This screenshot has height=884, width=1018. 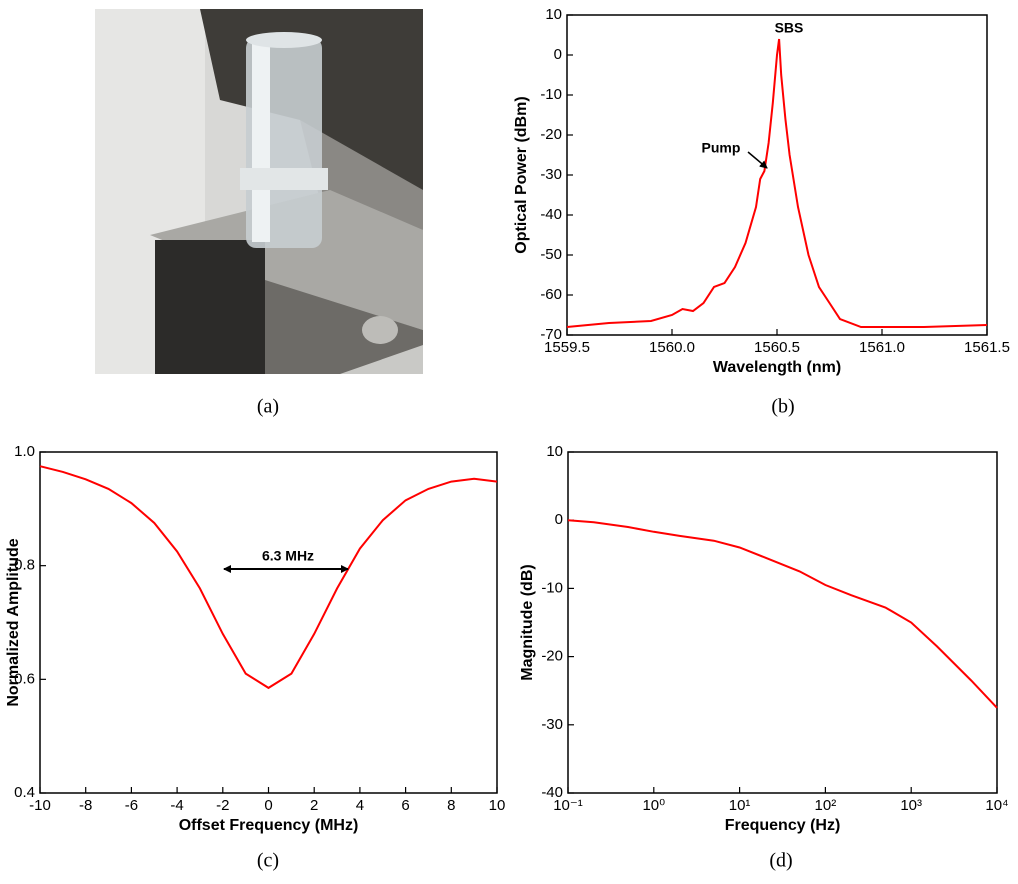 What do you see at coordinates (551, 294) in the screenshot?
I see `y-tick-label: -60` at bounding box center [551, 294].